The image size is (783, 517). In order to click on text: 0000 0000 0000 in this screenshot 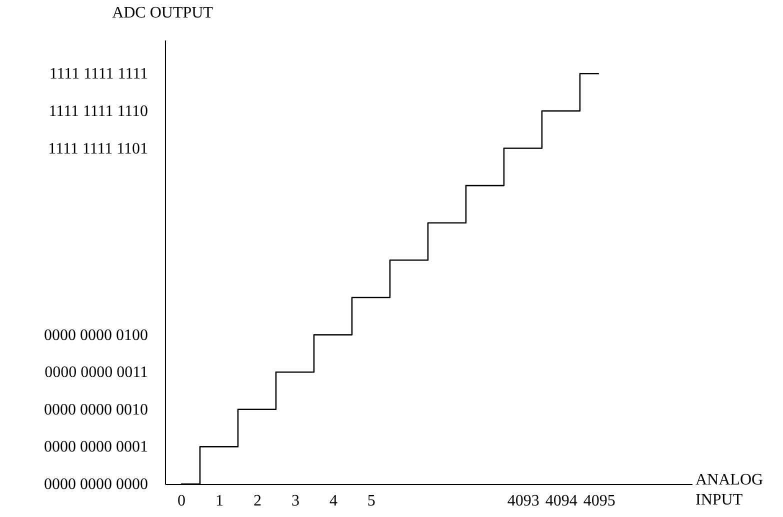, I will do `click(96, 484)`.